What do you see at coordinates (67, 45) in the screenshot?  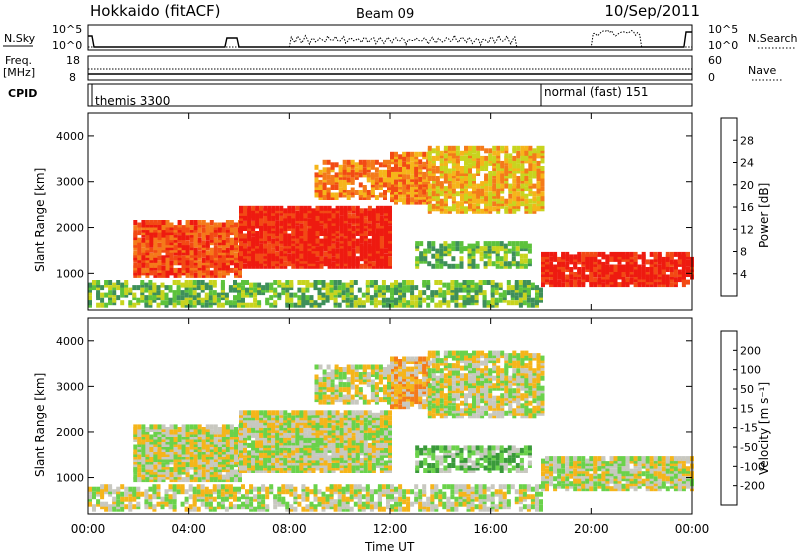 I see `noise-left-tick-low: 10^0` at bounding box center [67, 45].